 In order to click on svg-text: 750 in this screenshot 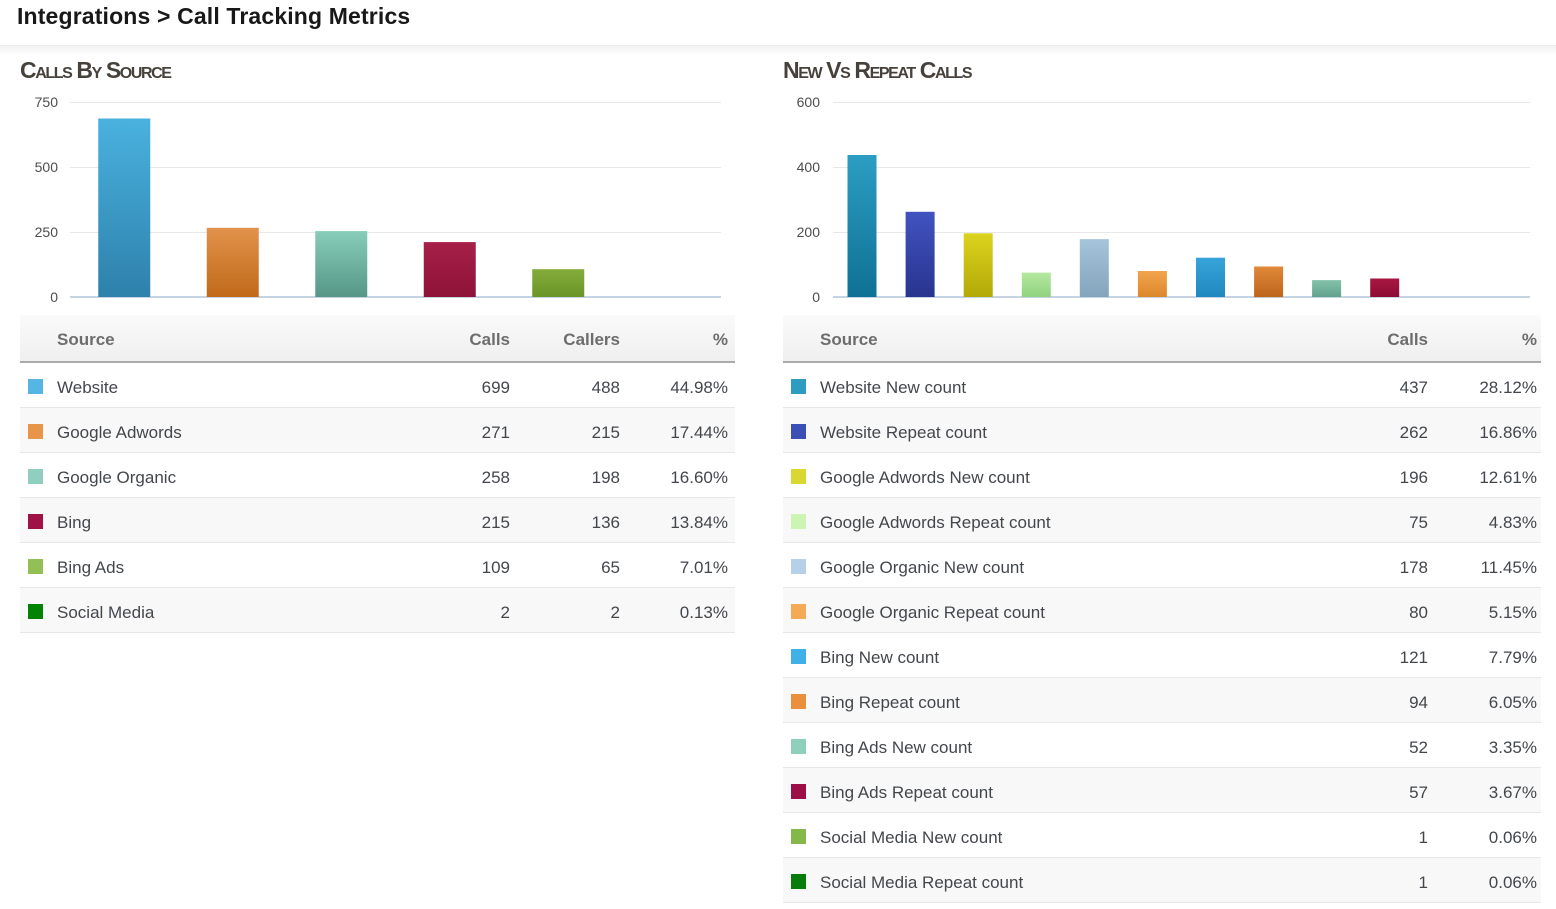, I will do `click(47, 102)`.